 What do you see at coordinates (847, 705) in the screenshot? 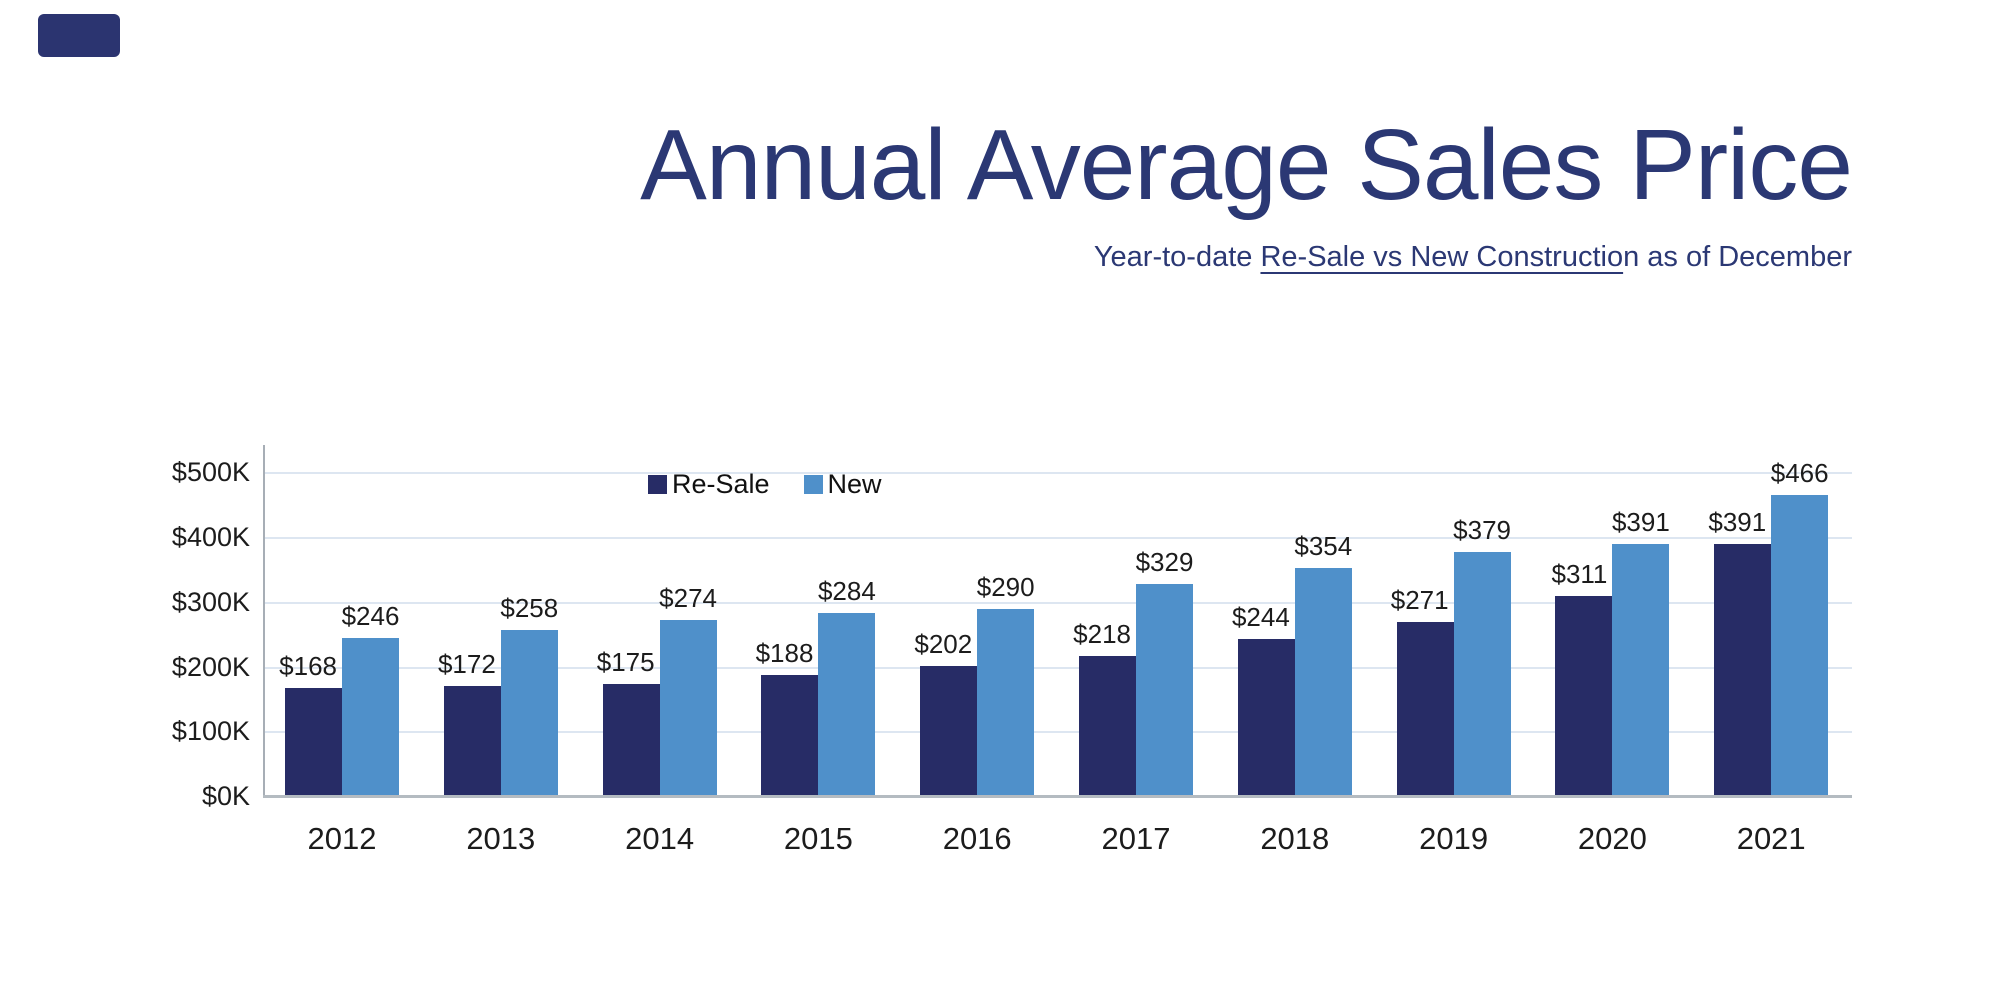
I see `bar-new-2015` at bounding box center [847, 705].